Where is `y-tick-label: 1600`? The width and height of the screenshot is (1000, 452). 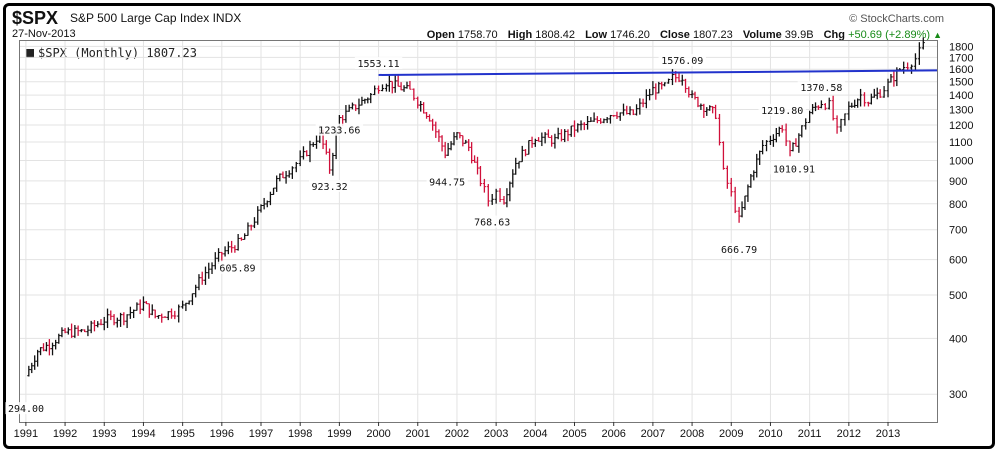
y-tick-label: 1600 is located at coordinates (961, 70).